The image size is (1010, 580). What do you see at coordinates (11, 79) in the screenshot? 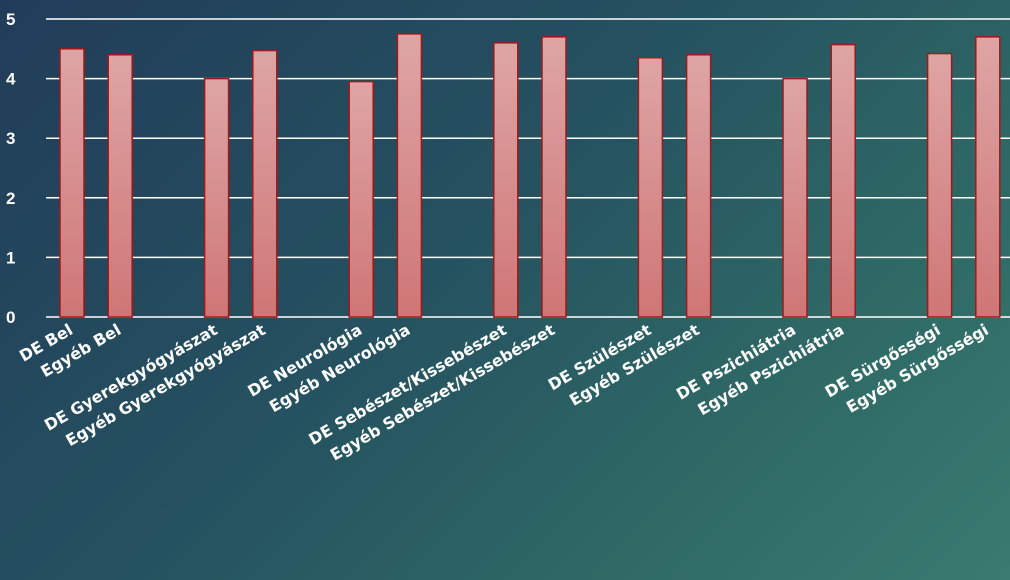
I see `y-tick-label: 4` at bounding box center [11, 79].